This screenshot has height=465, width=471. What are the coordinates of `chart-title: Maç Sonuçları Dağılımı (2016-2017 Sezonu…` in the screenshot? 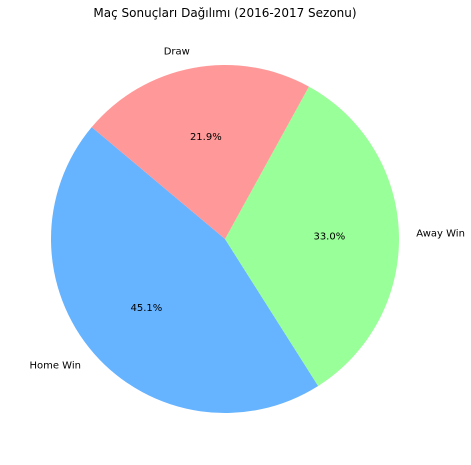 It's located at (224, 13).